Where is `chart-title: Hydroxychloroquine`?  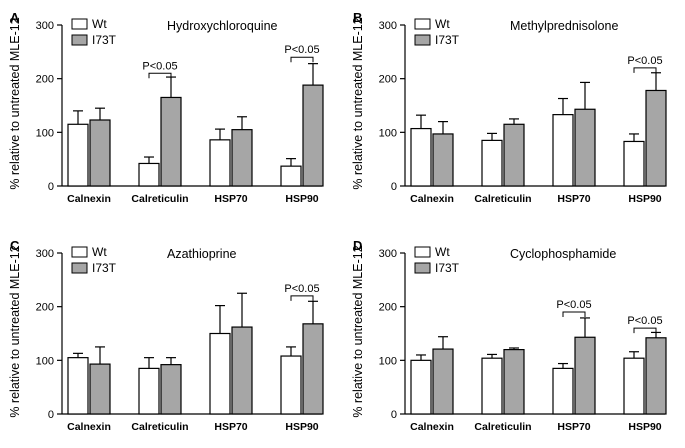
chart-title: Hydroxychloroquine is located at coordinates (222, 26).